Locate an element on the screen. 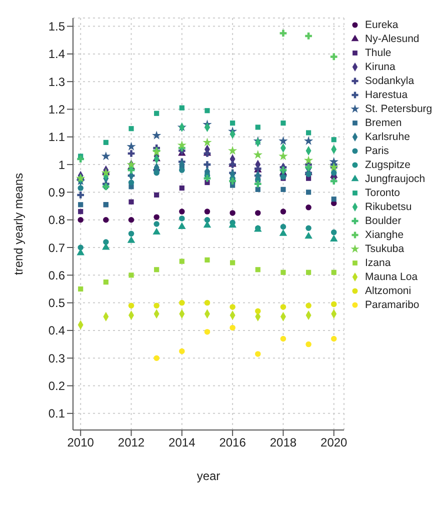 This screenshot has width=447, height=508. legend-label: Xianghe is located at coordinates (384, 235).